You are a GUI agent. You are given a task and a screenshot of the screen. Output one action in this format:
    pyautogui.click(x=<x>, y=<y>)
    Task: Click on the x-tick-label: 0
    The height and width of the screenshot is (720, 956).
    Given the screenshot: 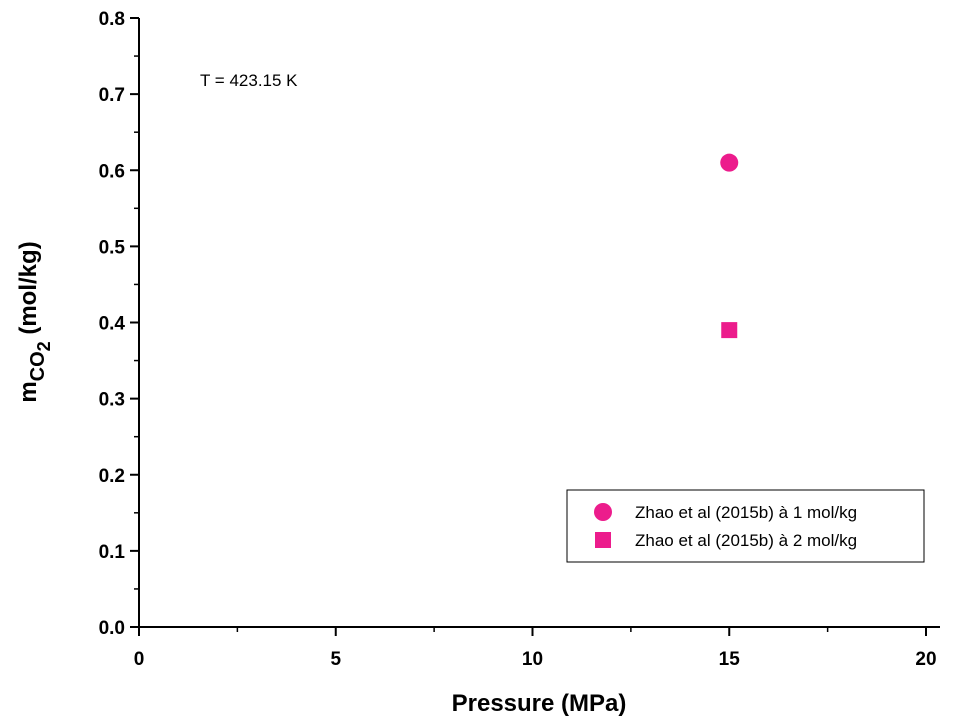 What is the action you would take?
    pyautogui.click(x=139, y=659)
    